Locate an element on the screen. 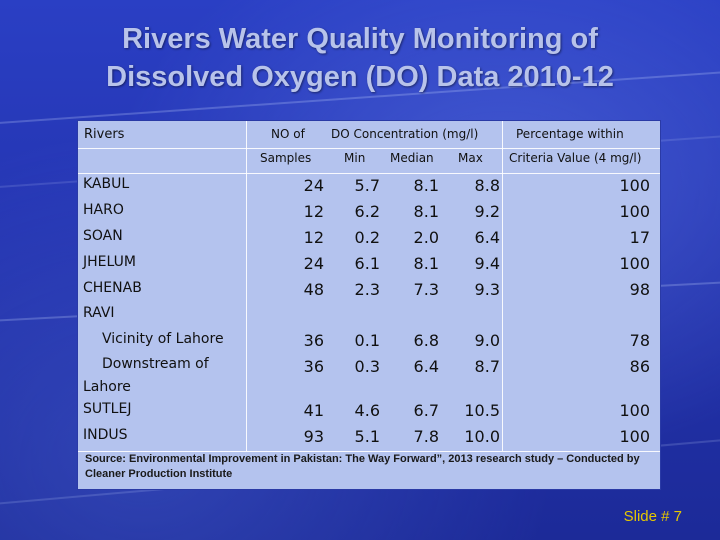 This screenshot has width=720, height=540. max-value: 9.4 is located at coordinates (487, 263).